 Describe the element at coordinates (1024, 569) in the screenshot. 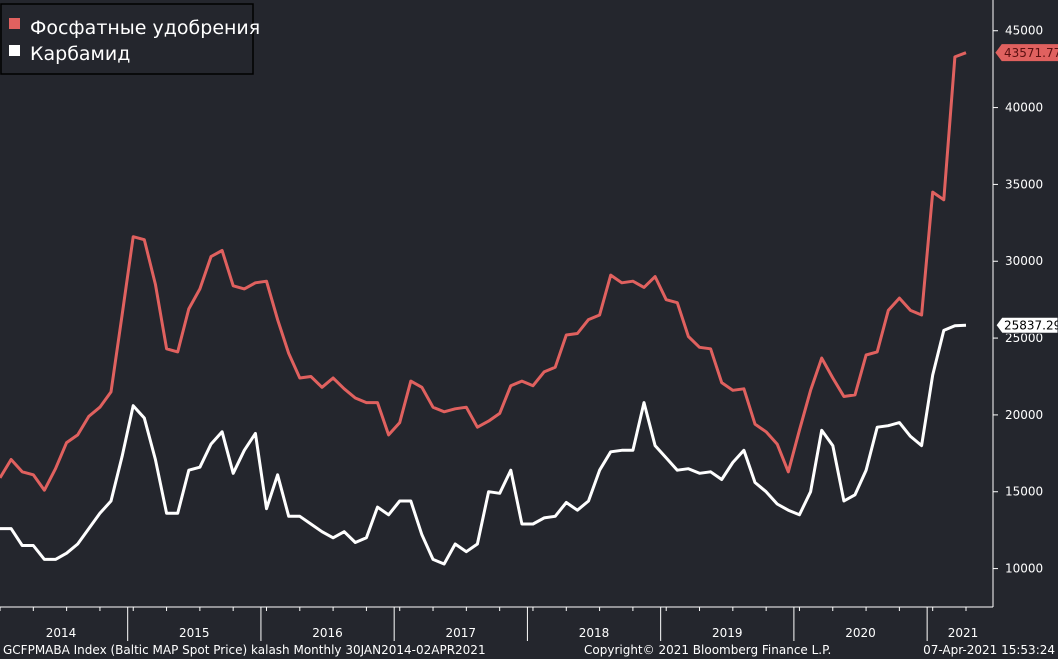

I see `y-tick-label: 10000` at that location.